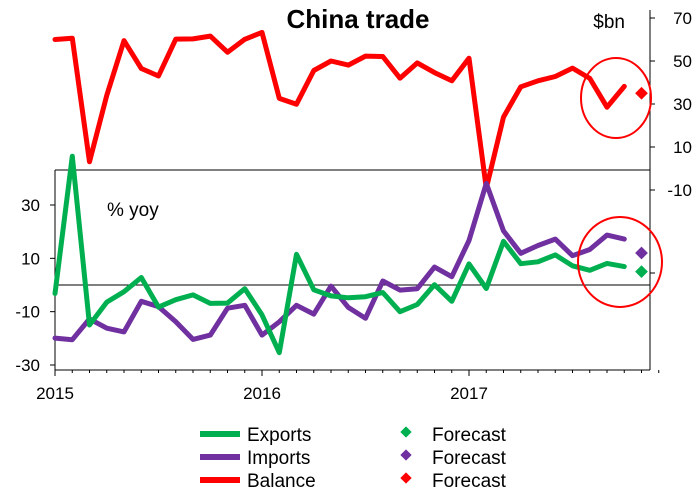 The width and height of the screenshot is (700, 500). I want to click on legend-balance-forecast-label: Forecast, so click(469, 481).